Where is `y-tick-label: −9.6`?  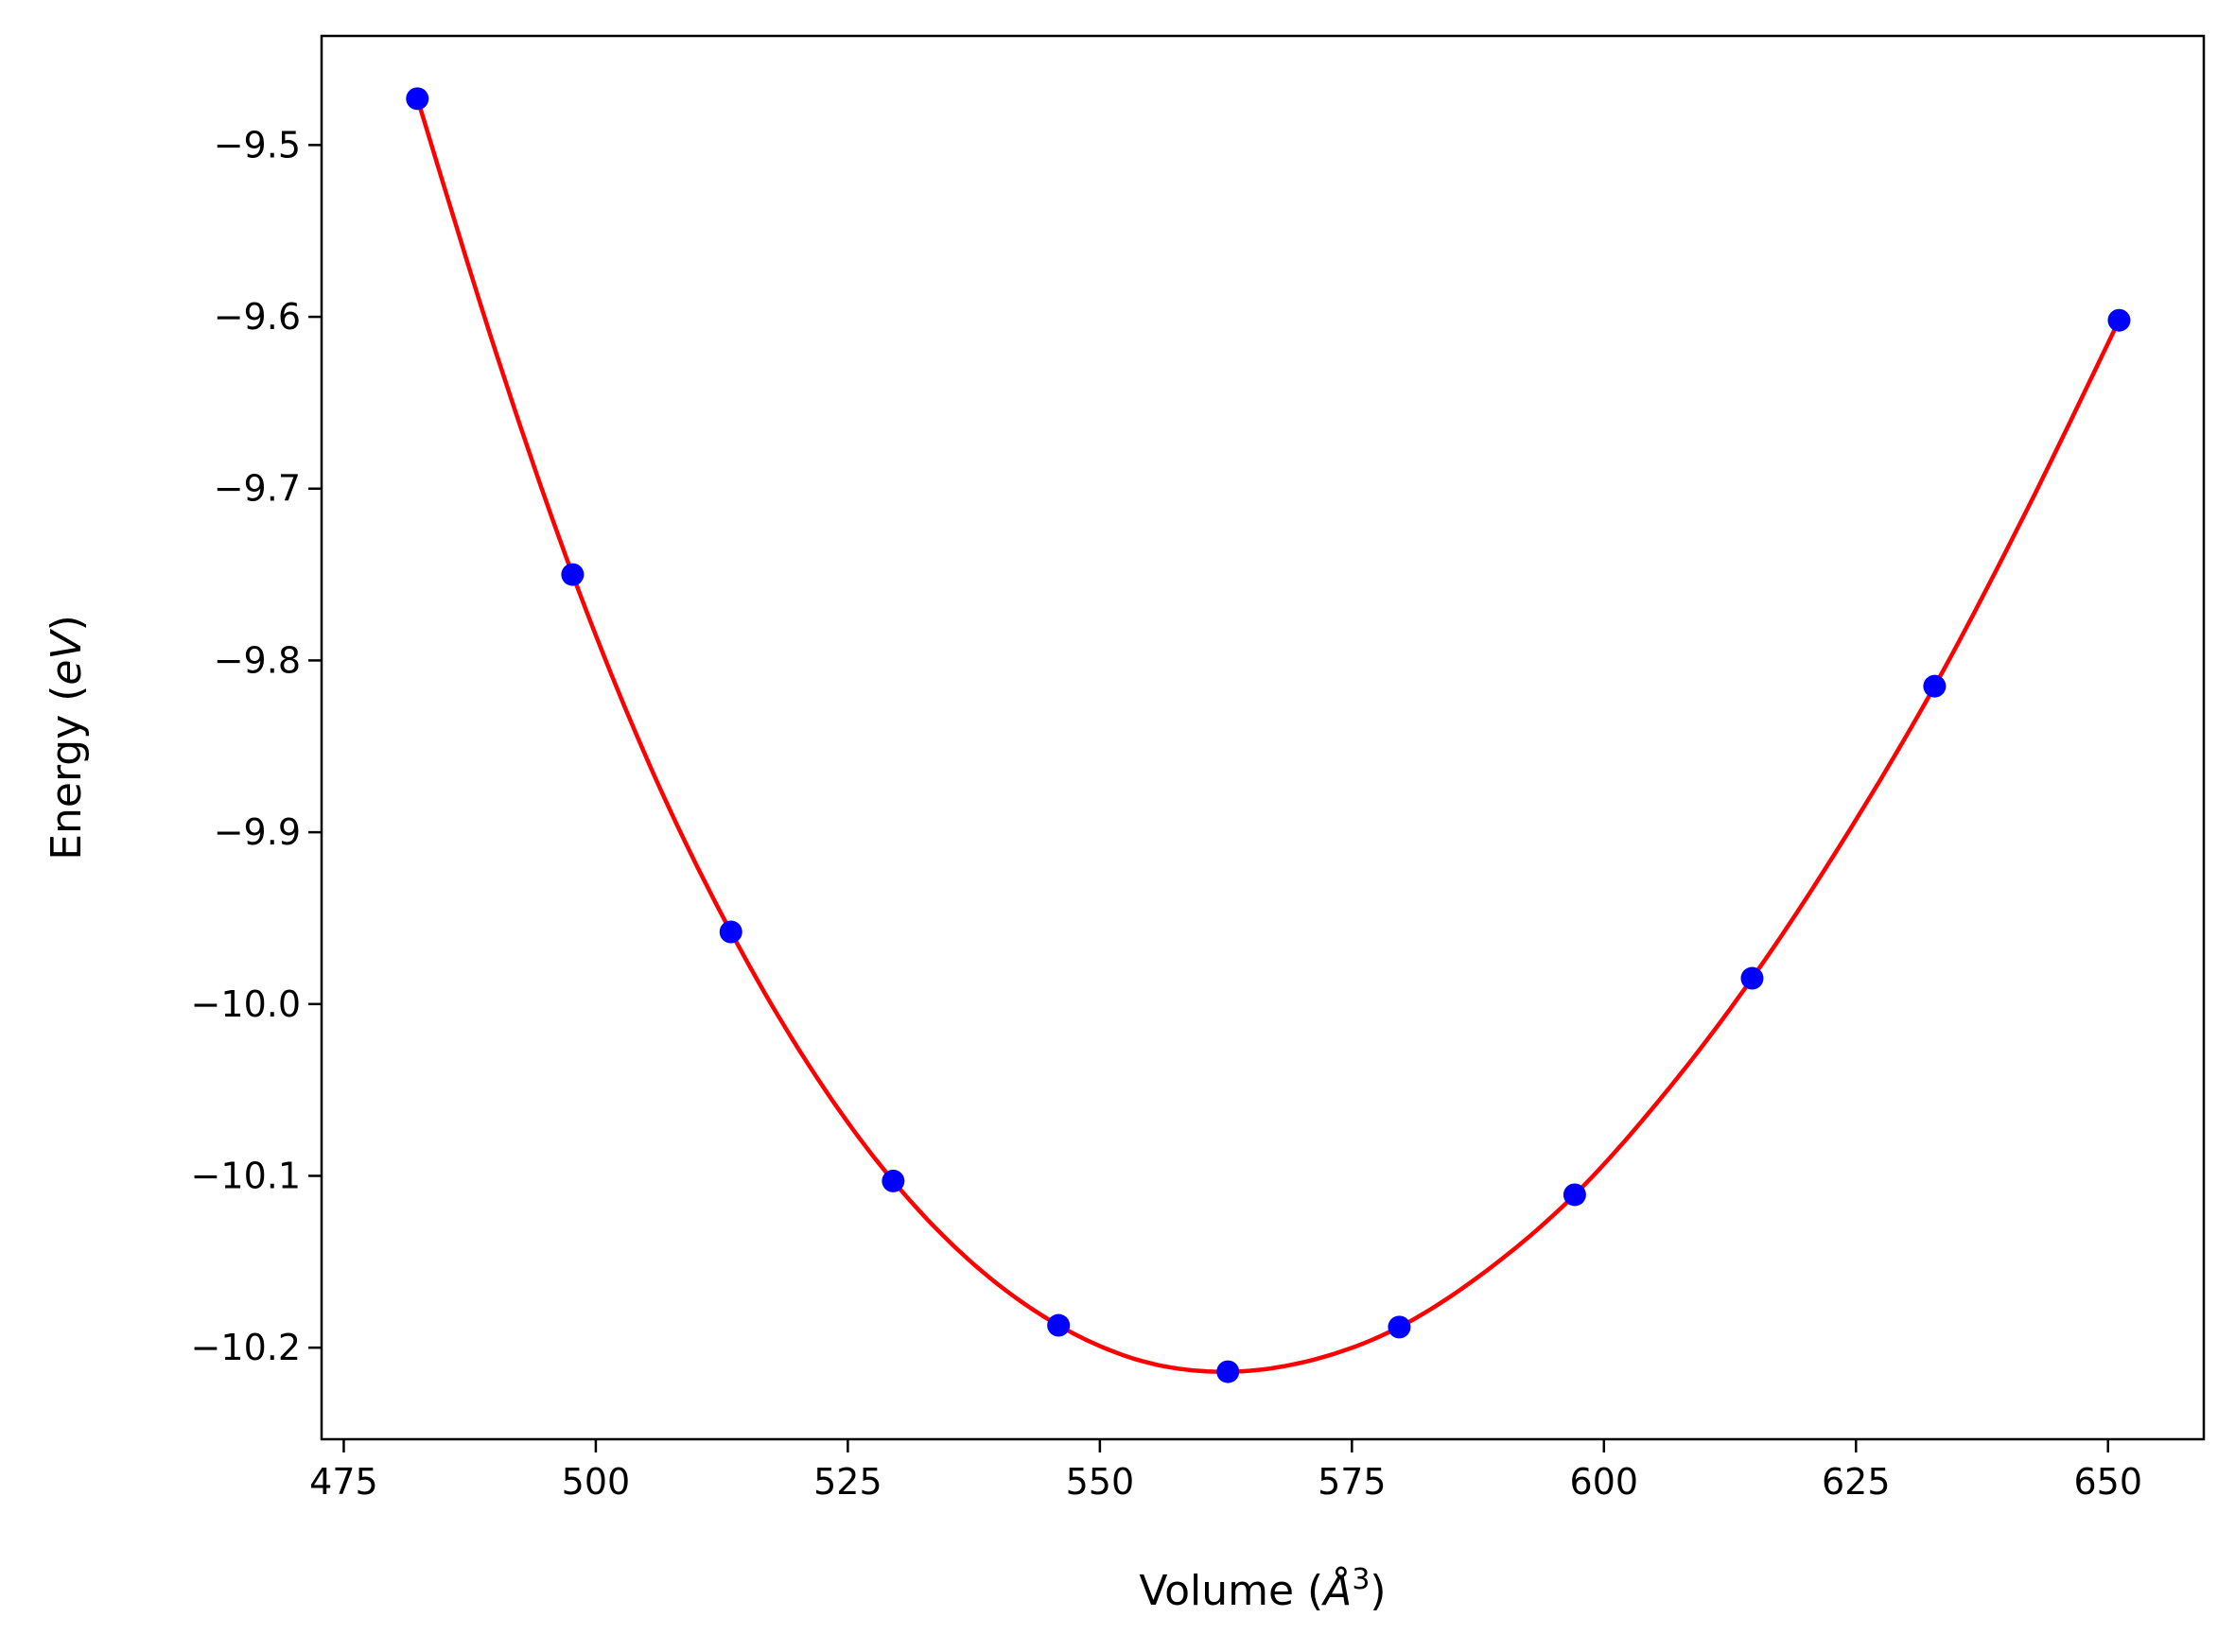
y-tick-label: −9.6 is located at coordinates (257, 317).